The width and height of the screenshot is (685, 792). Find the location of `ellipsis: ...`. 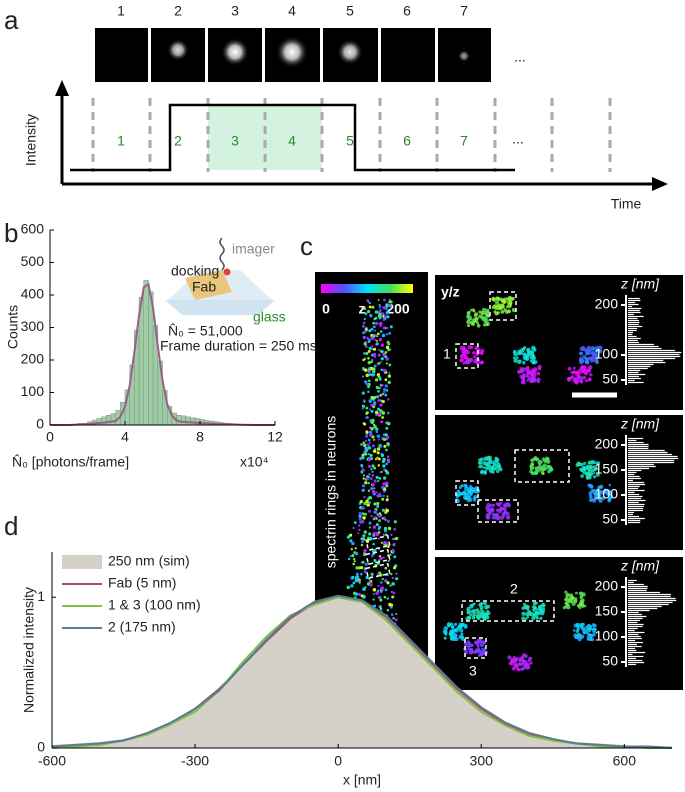

ellipsis: ... is located at coordinates (518, 139).